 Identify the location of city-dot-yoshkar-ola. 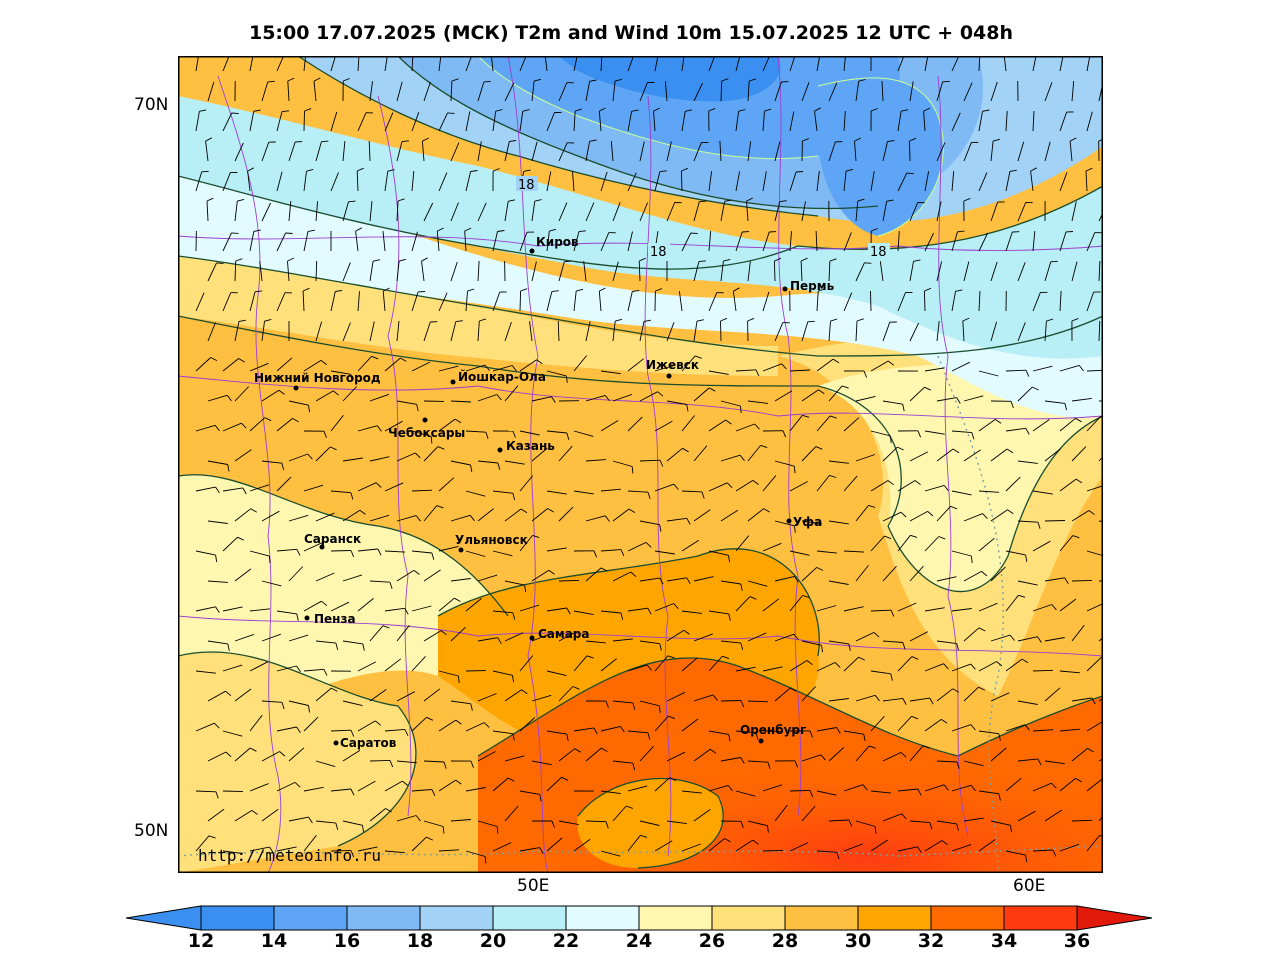
(453, 382).